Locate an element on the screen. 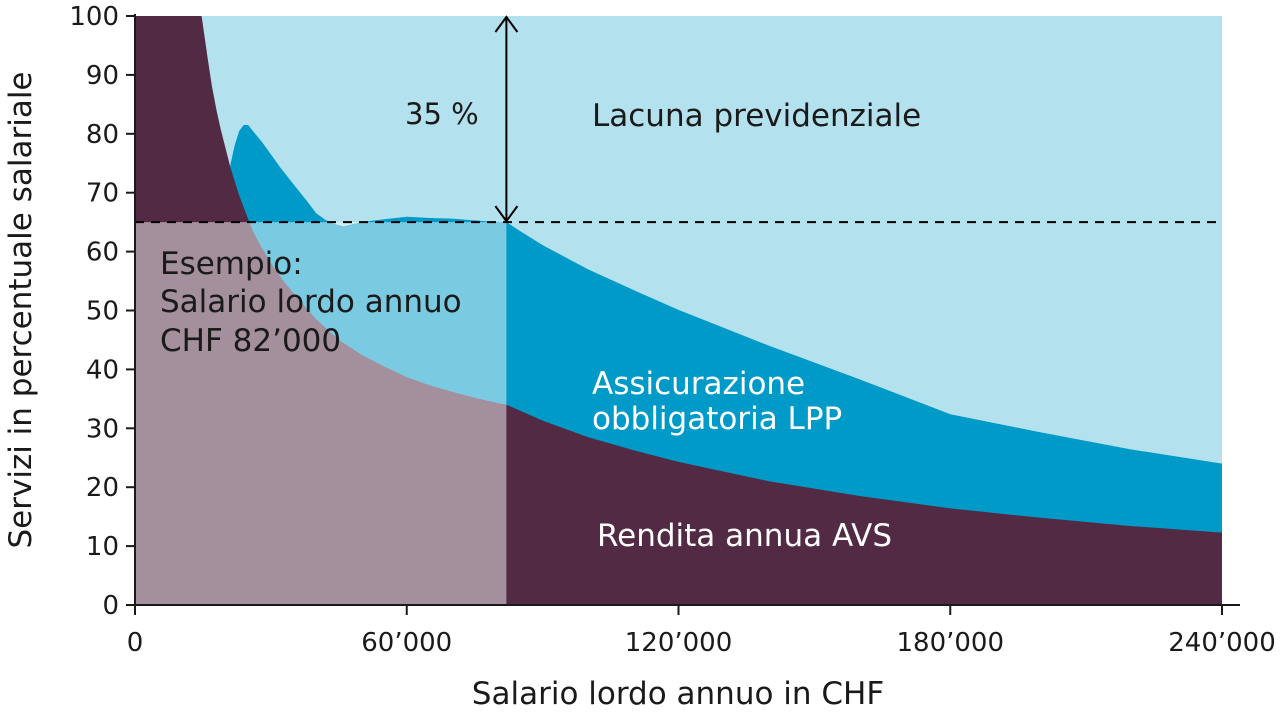  example-label-line1: Esempio: is located at coordinates (231, 264).